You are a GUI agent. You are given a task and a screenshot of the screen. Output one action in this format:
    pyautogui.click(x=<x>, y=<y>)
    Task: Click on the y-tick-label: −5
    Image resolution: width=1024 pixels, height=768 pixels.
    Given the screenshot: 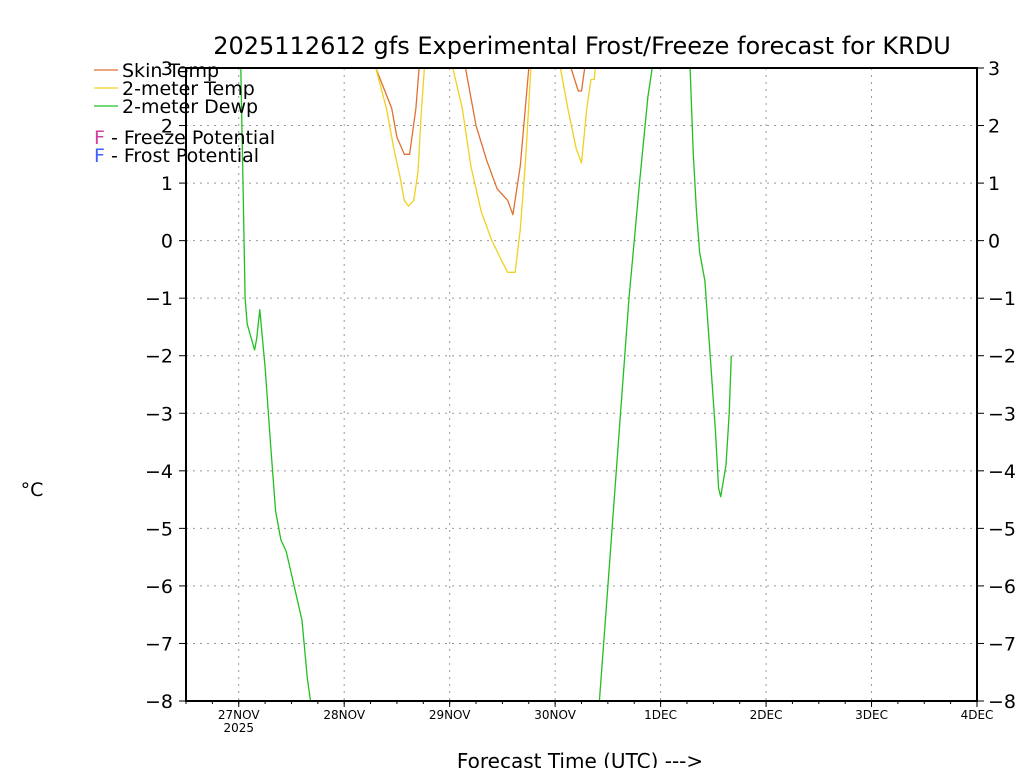 What is the action you would take?
    pyautogui.click(x=159, y=529)
    